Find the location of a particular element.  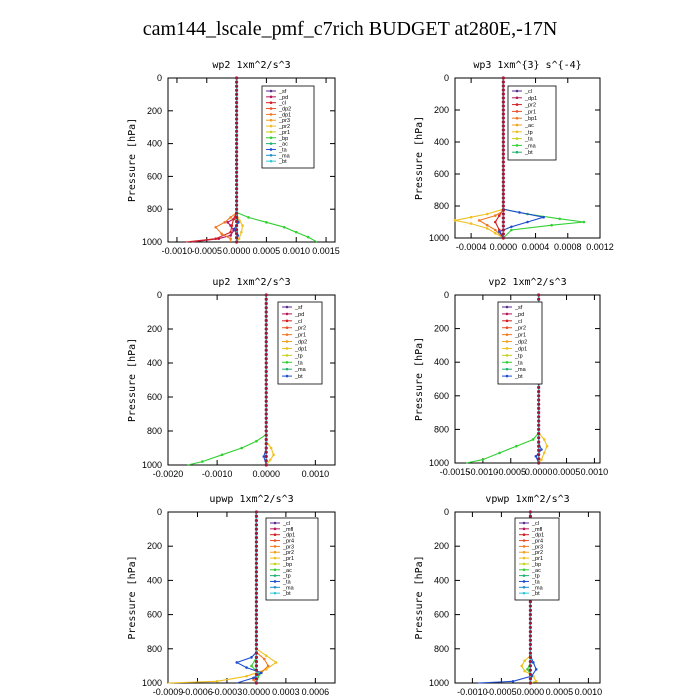

legend-label: _pr3 is located at coordinates (537, 547).